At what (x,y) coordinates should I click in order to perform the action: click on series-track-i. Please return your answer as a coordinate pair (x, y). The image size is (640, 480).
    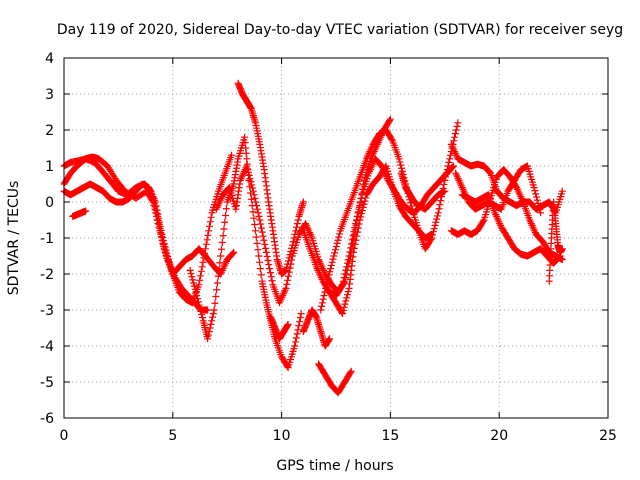
    Looking at the image, I should click on (378, 227).